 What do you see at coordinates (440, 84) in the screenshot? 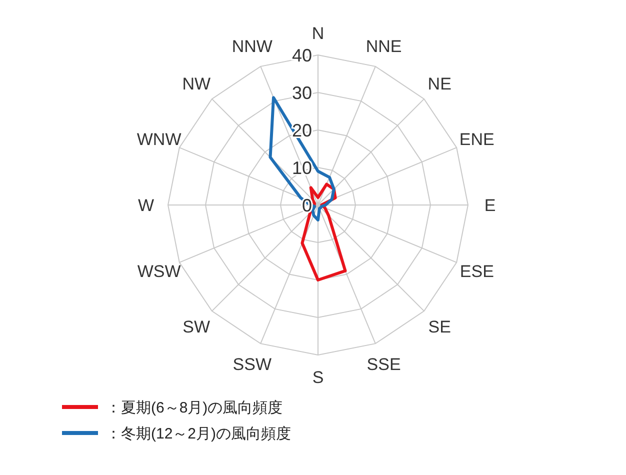
I see `spoke-label: NE` at bounding box center [440, 84].